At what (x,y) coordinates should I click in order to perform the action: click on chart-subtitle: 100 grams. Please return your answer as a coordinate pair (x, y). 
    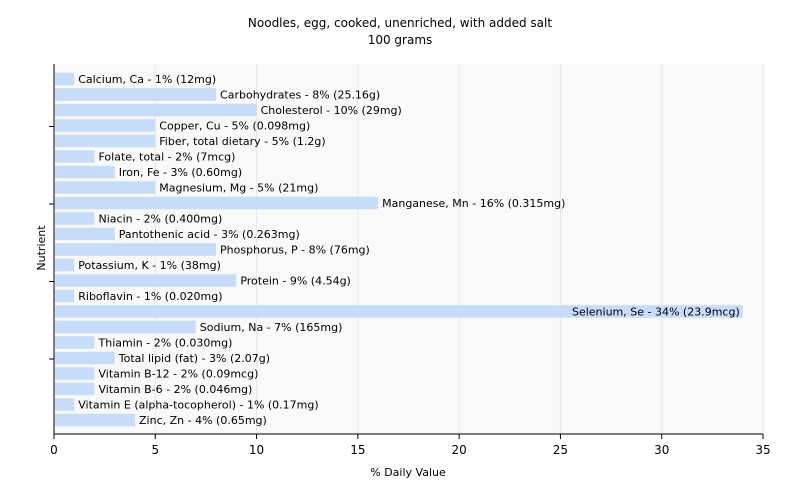
    Looking at the image, I should click on (400, 40).